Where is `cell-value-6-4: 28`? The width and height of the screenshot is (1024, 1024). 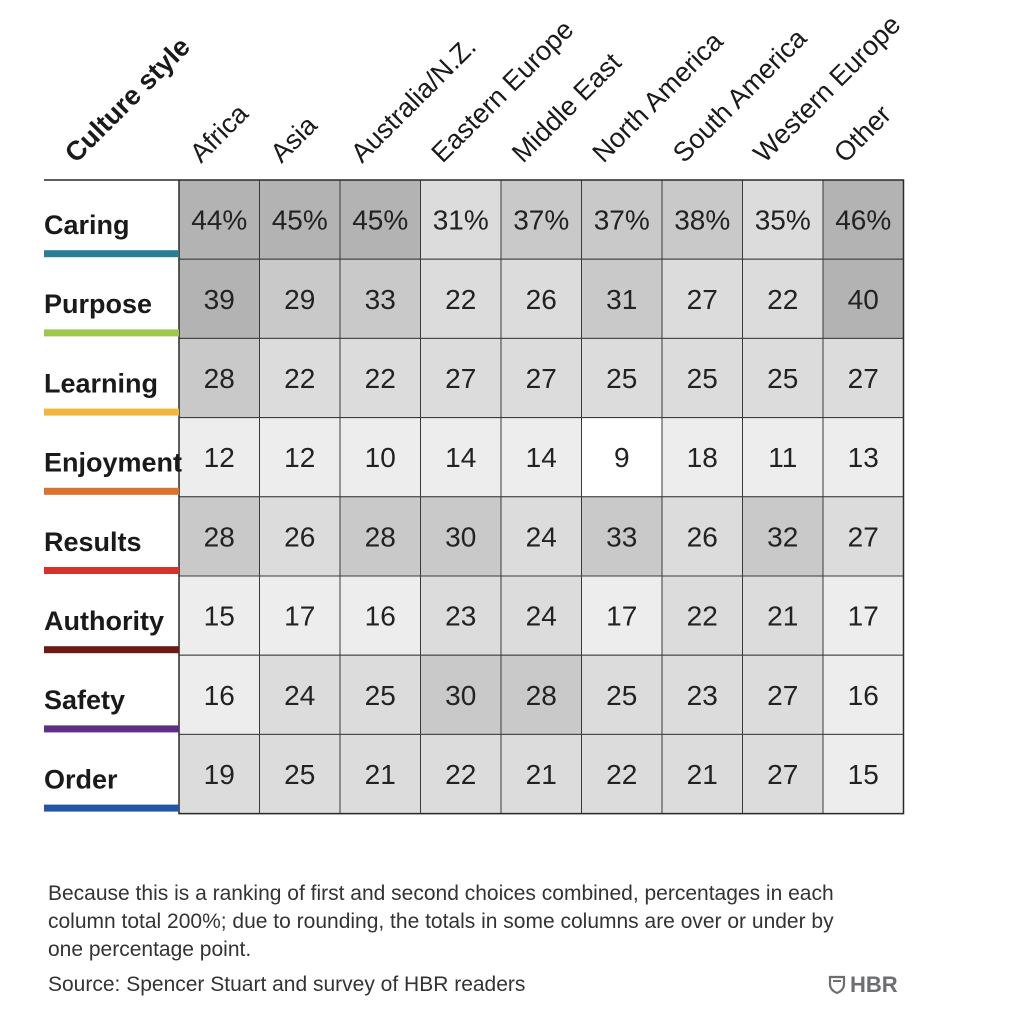 cell-value-6-4: 28 is located at coordinates (541, 695).